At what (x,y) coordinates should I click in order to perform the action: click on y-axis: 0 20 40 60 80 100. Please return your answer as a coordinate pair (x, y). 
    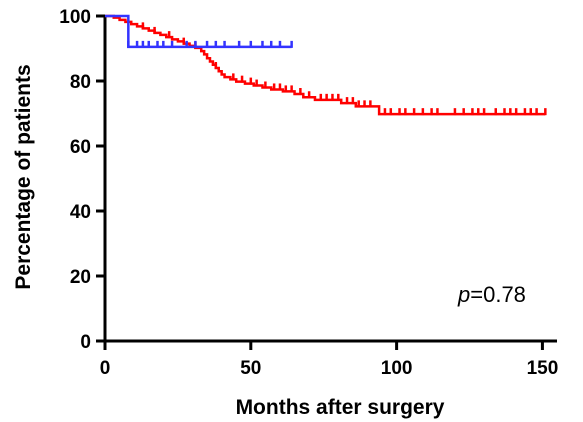
    Looking at the image, I should click on (83, 180).